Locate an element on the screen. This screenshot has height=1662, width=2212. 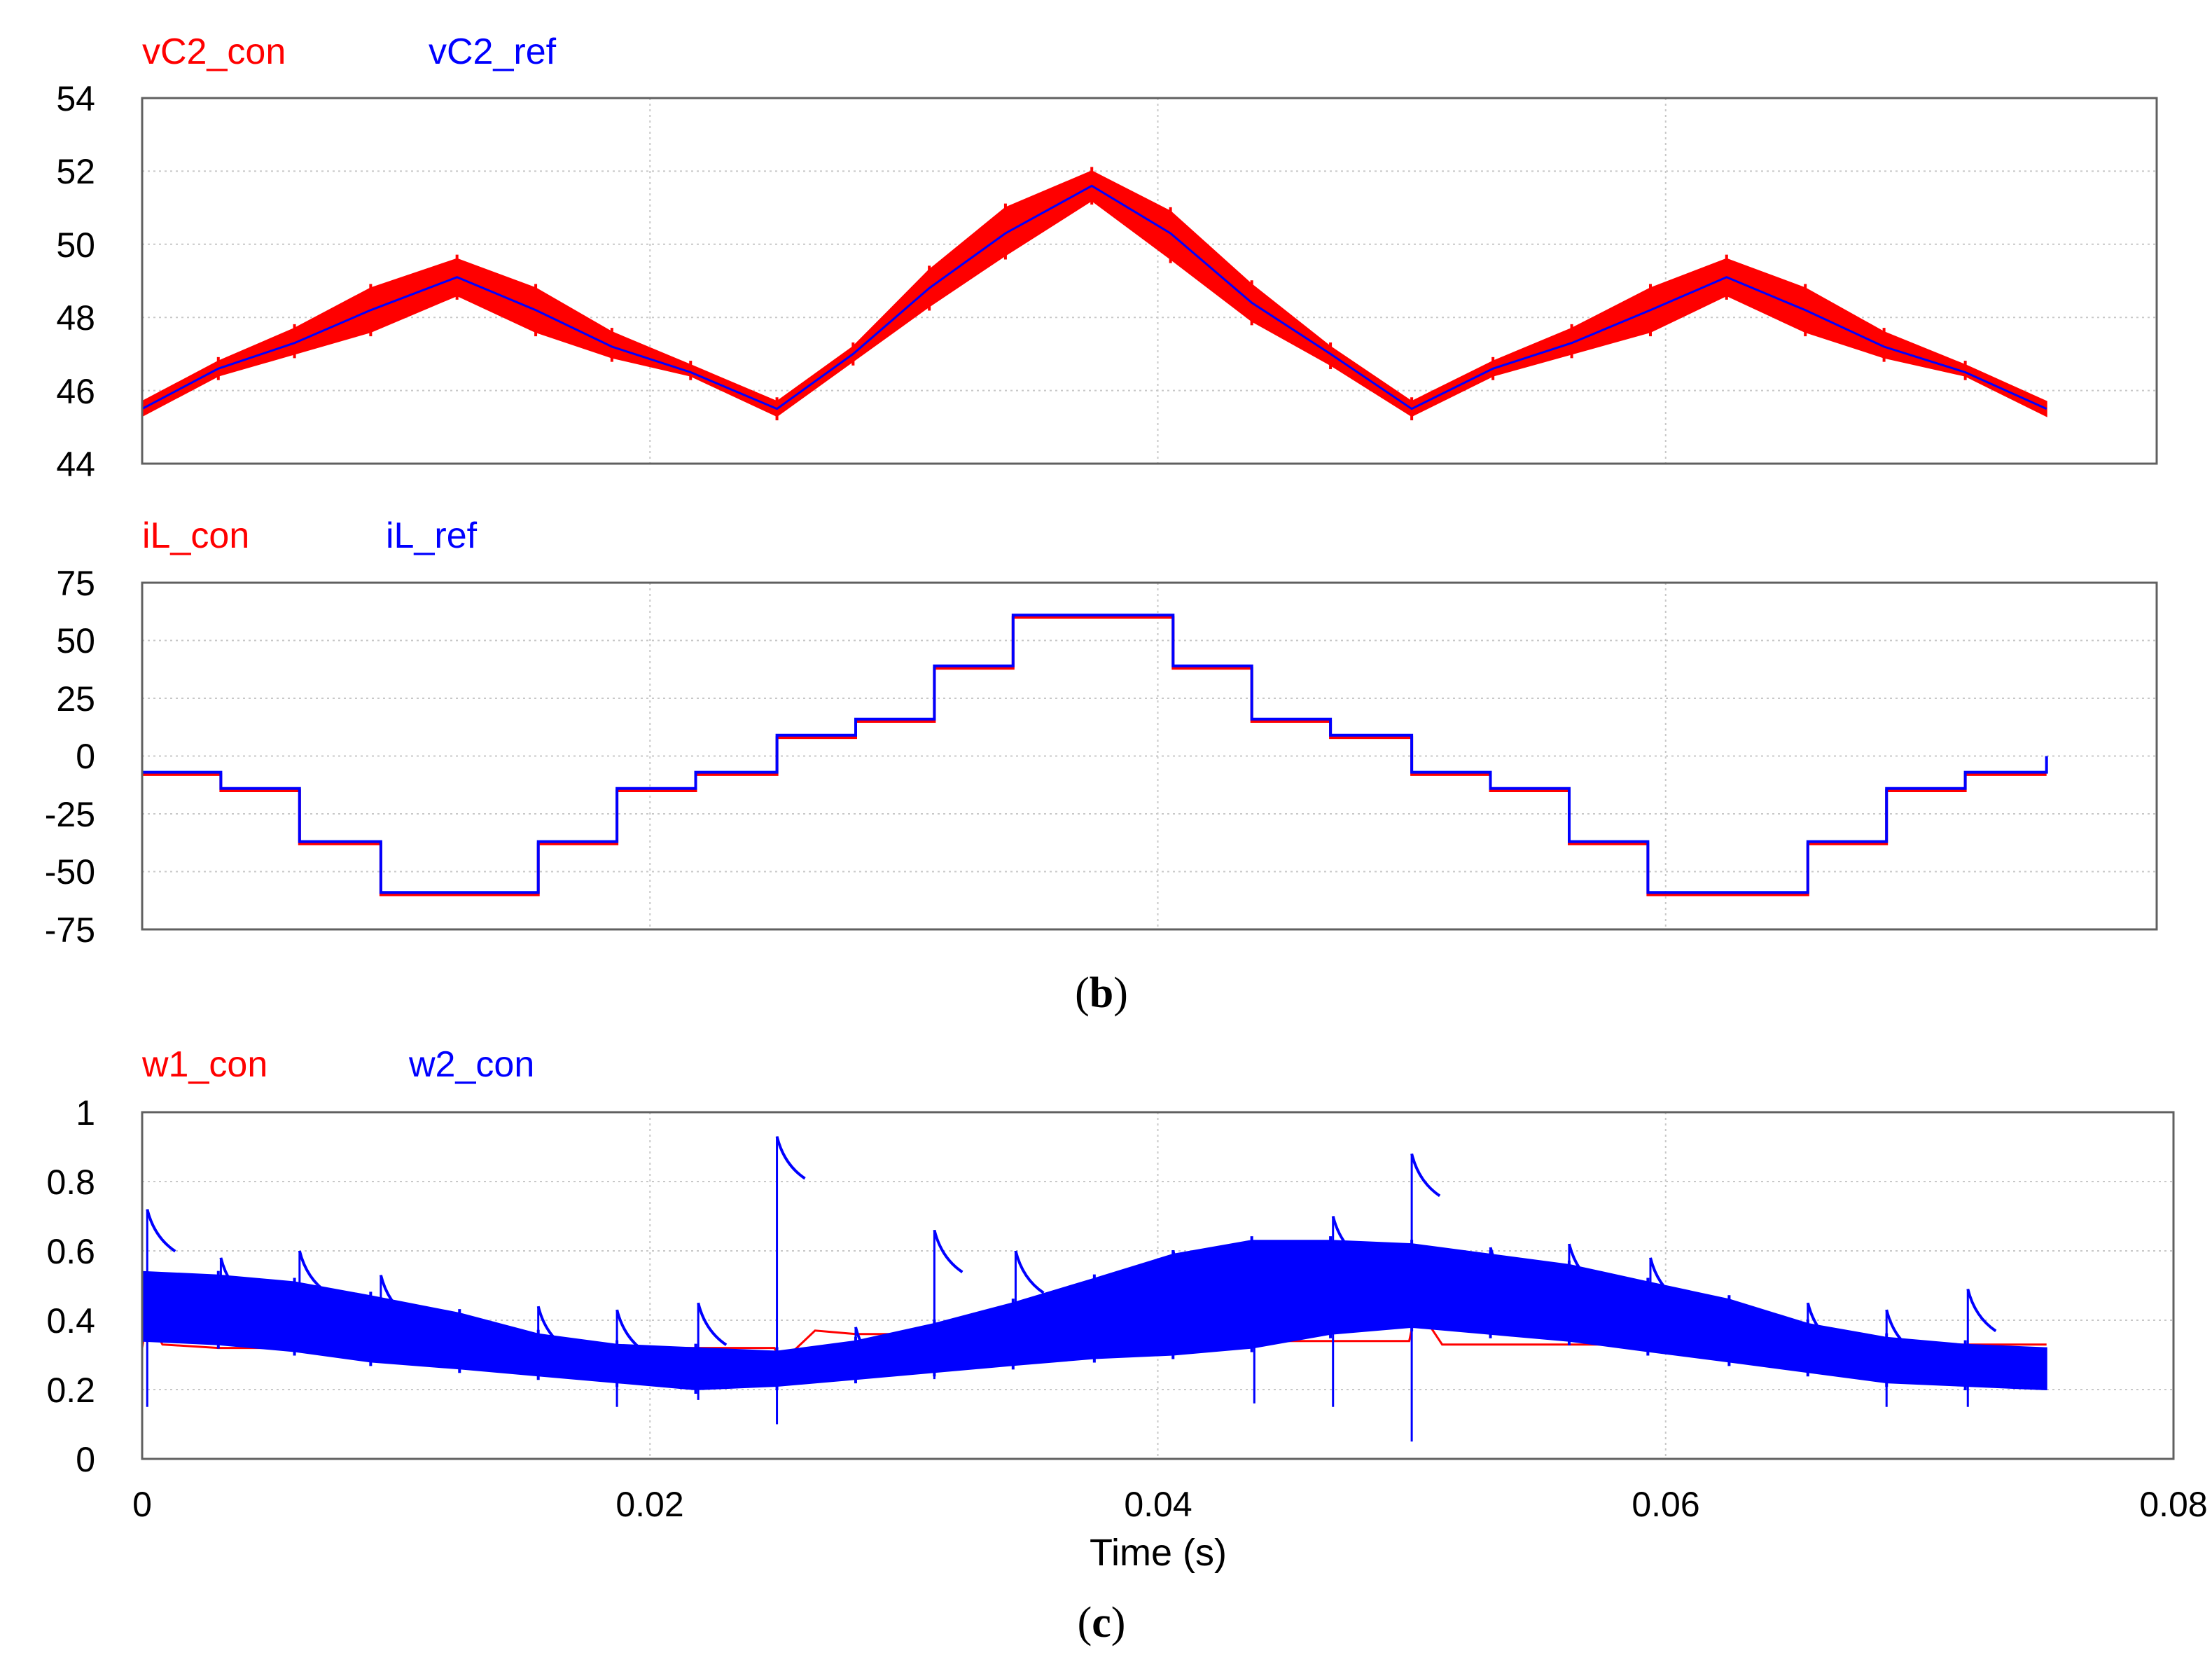
x-axis-title: Time (s) is located at coordinates (1158, 1553).